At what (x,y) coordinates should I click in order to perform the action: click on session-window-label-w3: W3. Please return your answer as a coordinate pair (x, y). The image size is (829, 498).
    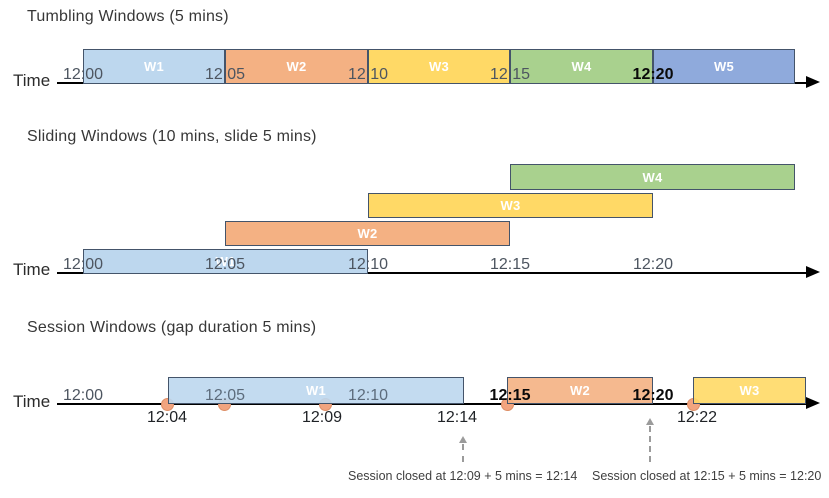
    Looking at the image, I should click on (749, 390).